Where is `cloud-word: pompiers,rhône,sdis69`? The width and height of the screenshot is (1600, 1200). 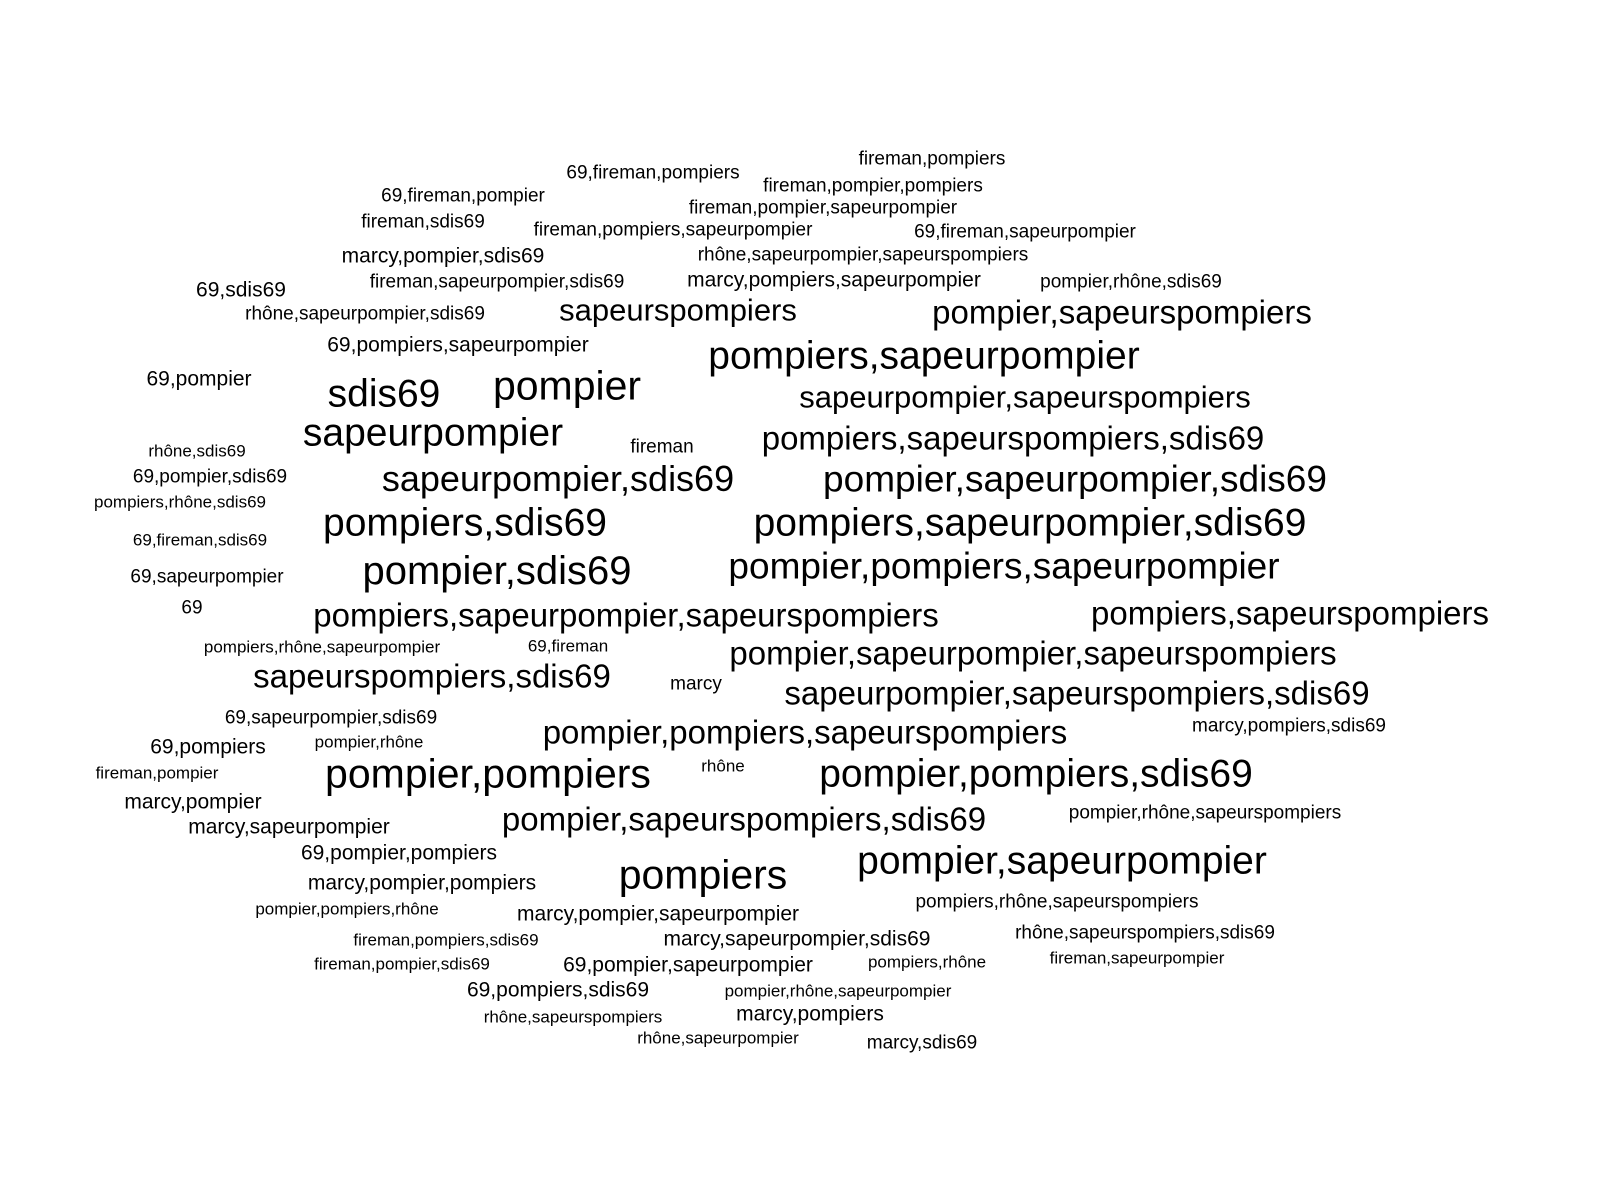 cloud-word: pompiers,rhône,sdis69 is located at coordinates (180, 502).